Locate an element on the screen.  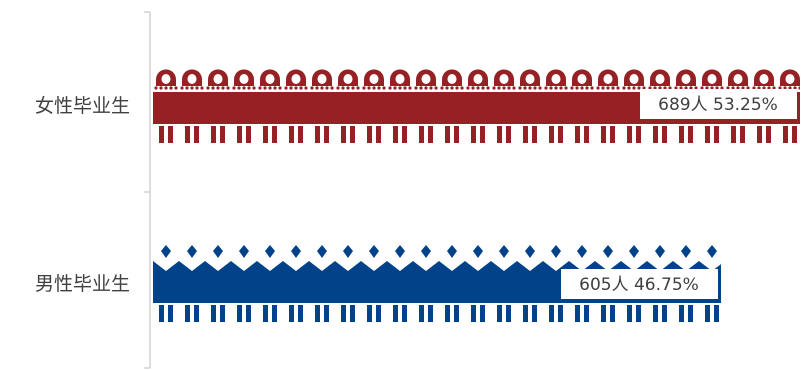
data-label-male: 605人 46.75% is located at coordinates (639, 285).